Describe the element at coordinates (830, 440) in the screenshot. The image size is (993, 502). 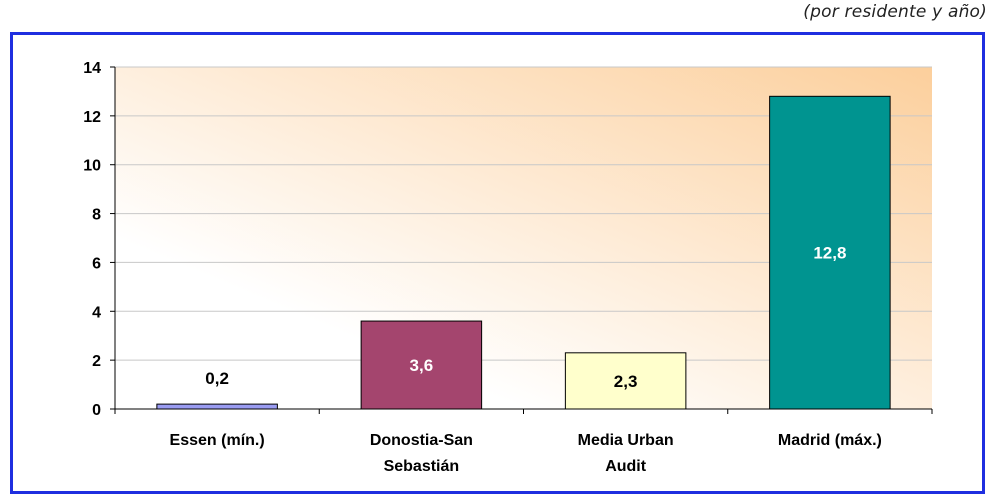
I see `category-label: Madrid (máx.)` at that location.